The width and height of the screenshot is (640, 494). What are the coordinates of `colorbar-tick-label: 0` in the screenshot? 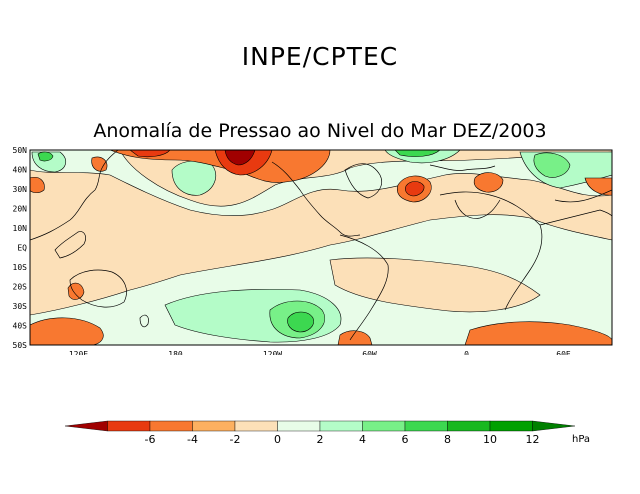 It's located at (277, 439).